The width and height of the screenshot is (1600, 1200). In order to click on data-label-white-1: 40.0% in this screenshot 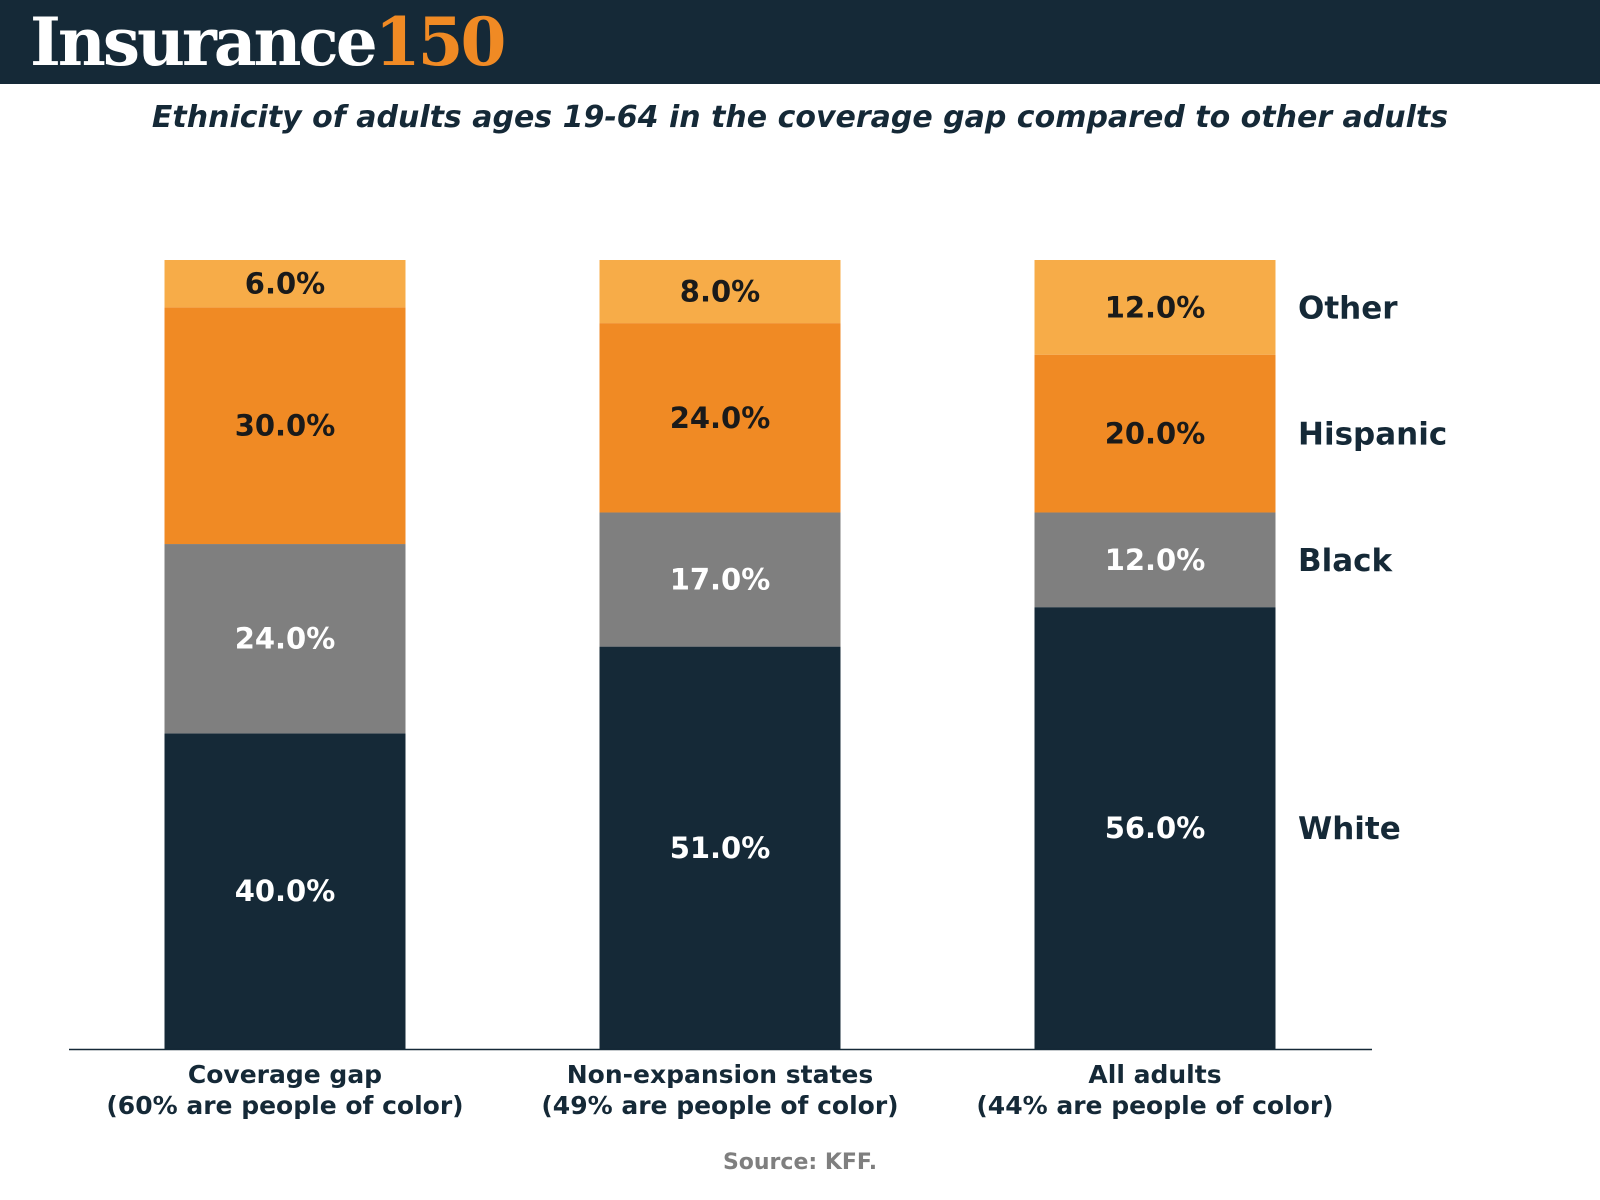, I will do `click(285, 891)`.